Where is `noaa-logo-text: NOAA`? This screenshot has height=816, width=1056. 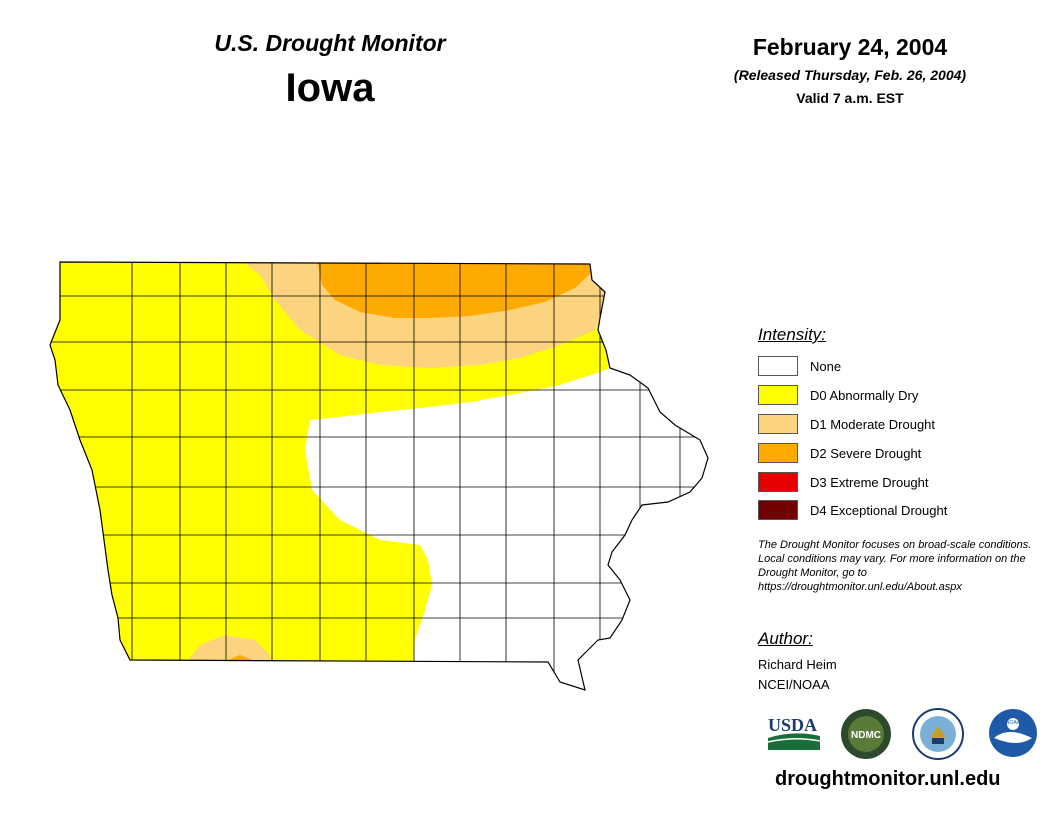 noaa-logo-text: NOAA is located at coordinates (1013, 723).